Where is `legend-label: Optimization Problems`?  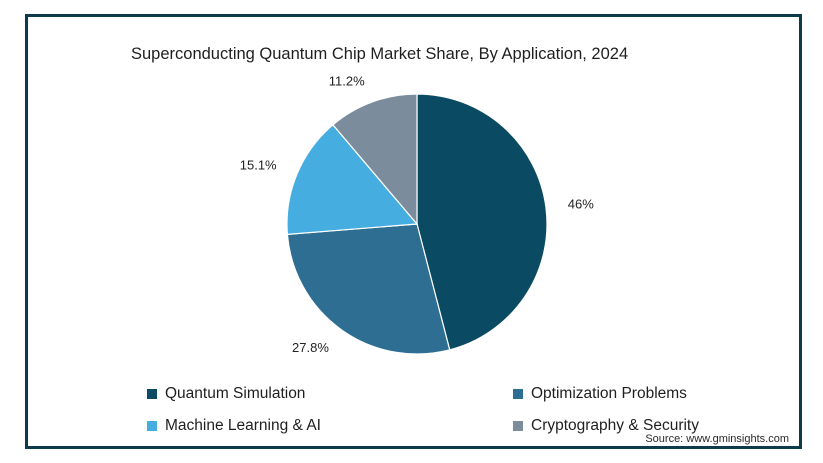
legend-label: Optimization Problems is located at coordinates (609, 393).